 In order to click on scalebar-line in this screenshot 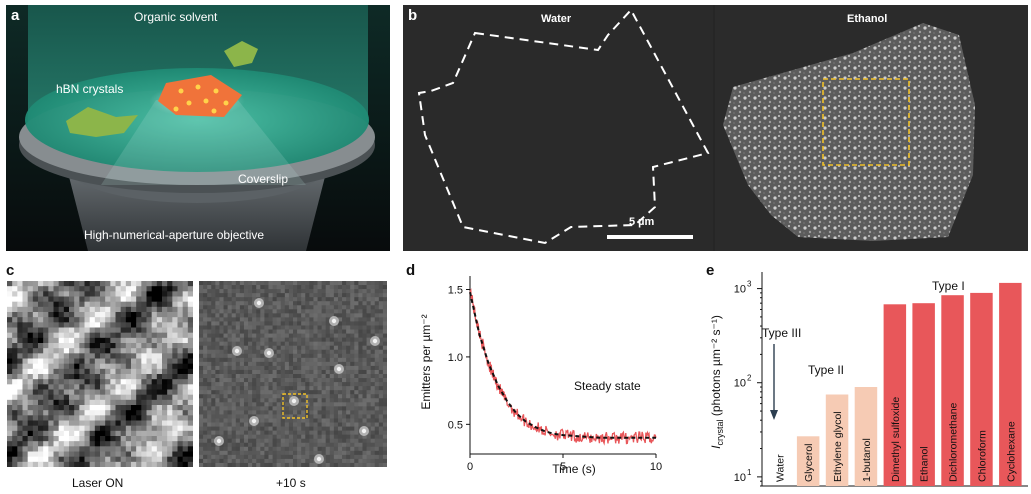, I will do `click(650, 237)`.